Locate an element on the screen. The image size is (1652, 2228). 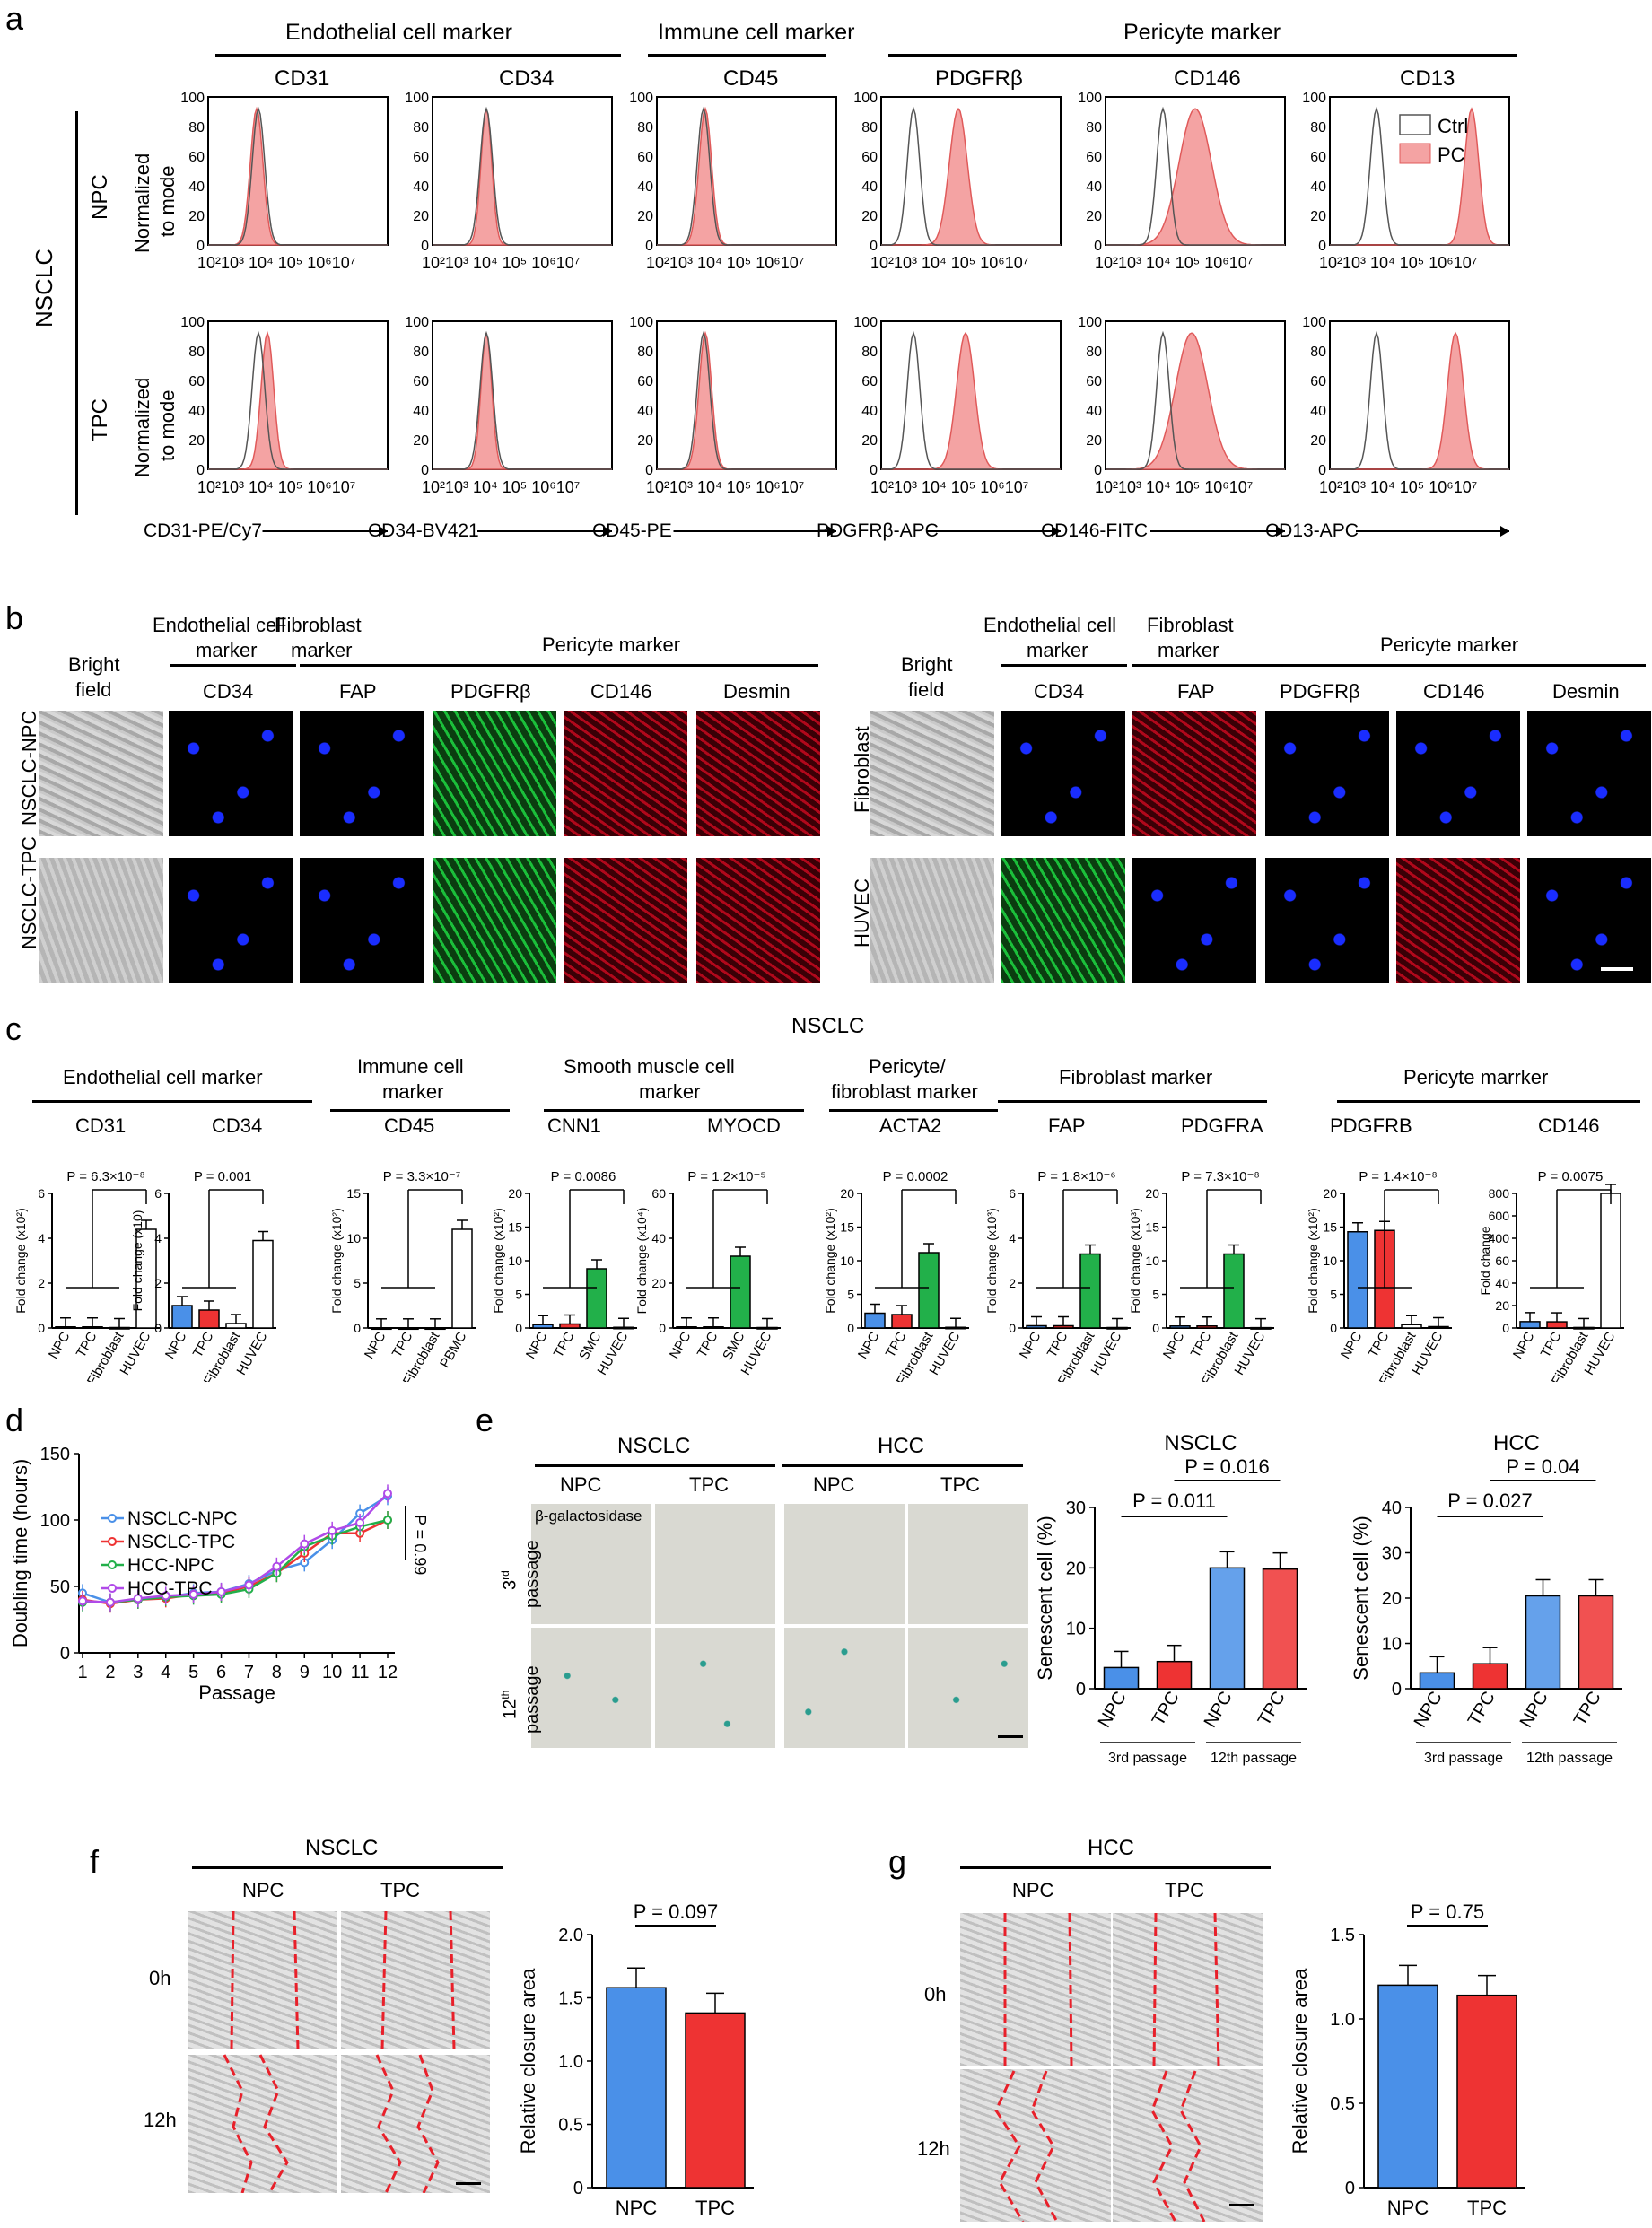
c-yticklabel-0-2: 4 is located at coordinates (41, 1238).